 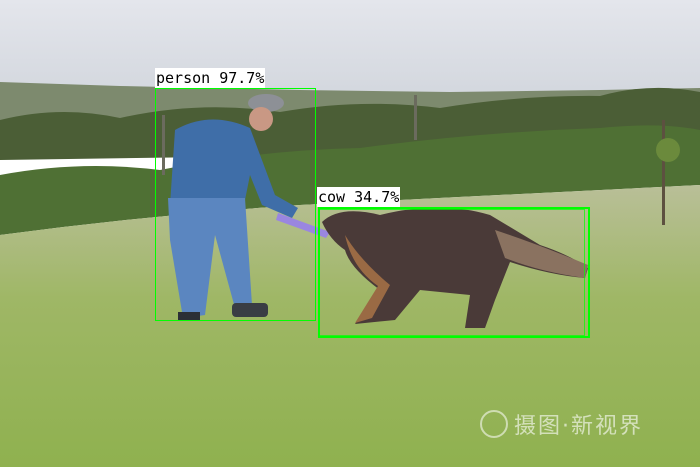 I want to click on watermark: 摄图·新视界, so click(x=561, y=424).